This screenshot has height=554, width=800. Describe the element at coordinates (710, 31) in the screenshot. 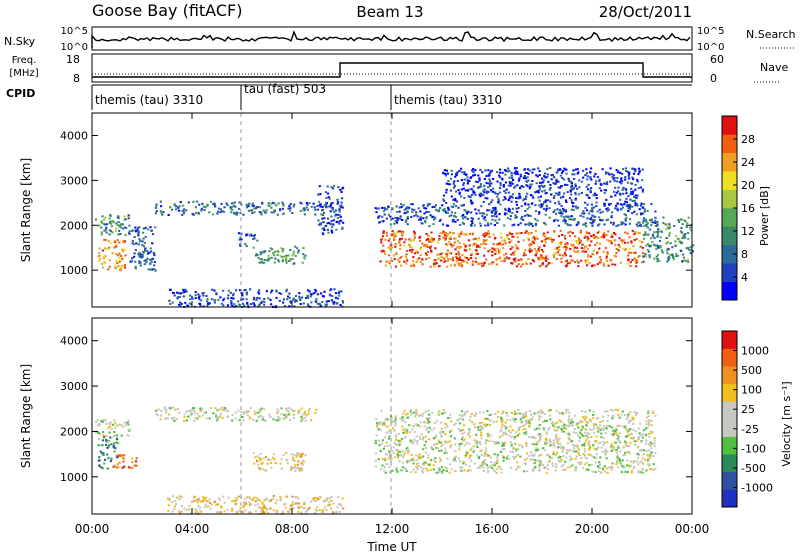

I see `nsky-tick-top-right: 10^5` at that location.